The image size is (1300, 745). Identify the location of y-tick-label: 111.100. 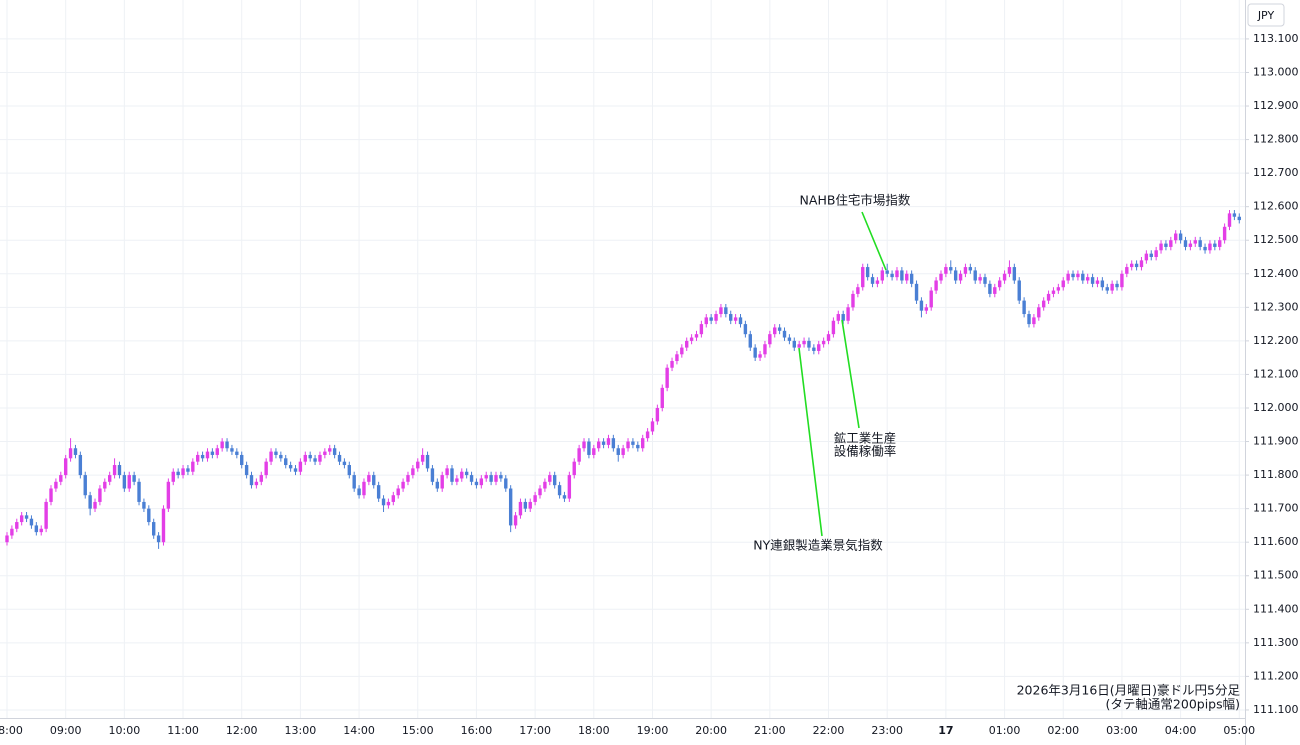
(1276, 709).